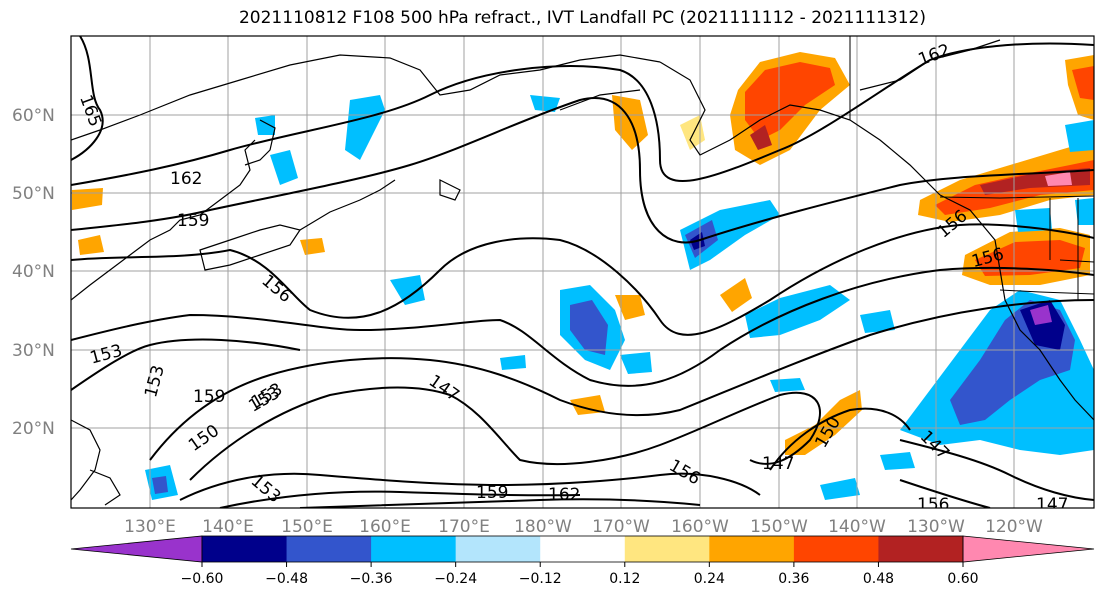  I want to click on colorbar-tick-label: −0.36, so click(371, 579).